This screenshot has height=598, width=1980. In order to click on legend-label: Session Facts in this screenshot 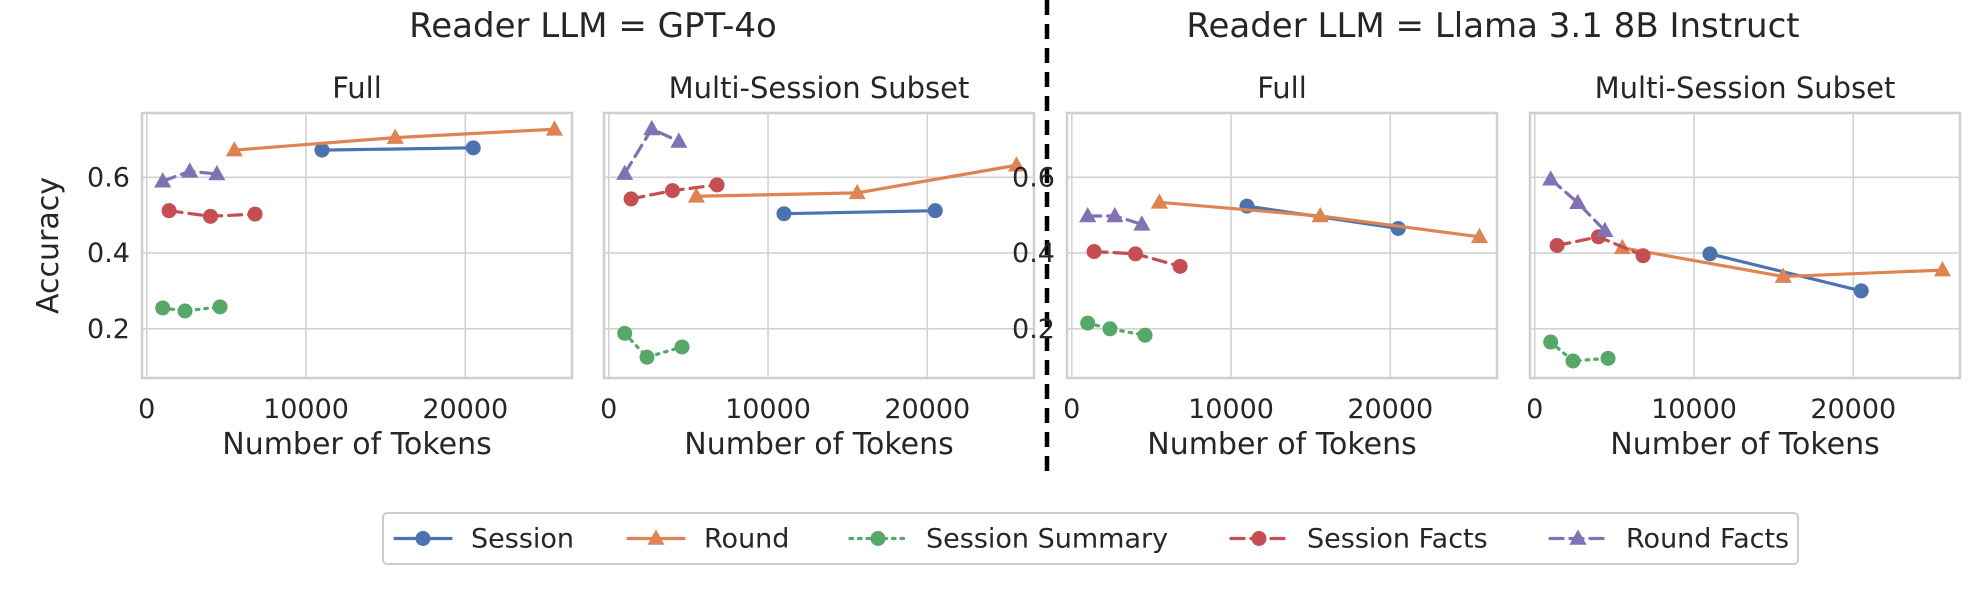, I will do `click(1397, 539)`.